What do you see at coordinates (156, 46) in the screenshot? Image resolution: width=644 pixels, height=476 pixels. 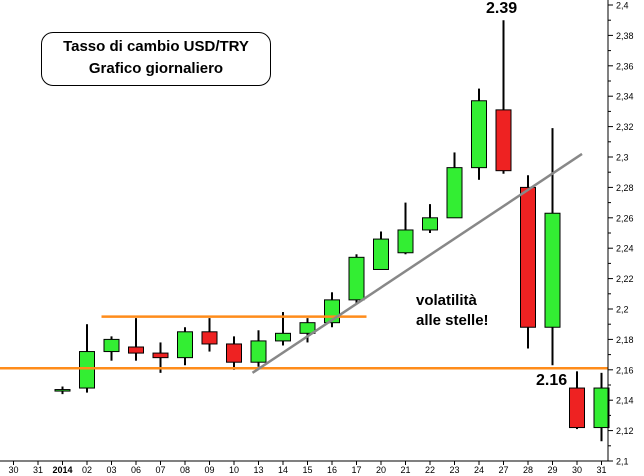 I see `chart-title: Tasso di cambio USD/TRY` at bounding box center [156, 46].